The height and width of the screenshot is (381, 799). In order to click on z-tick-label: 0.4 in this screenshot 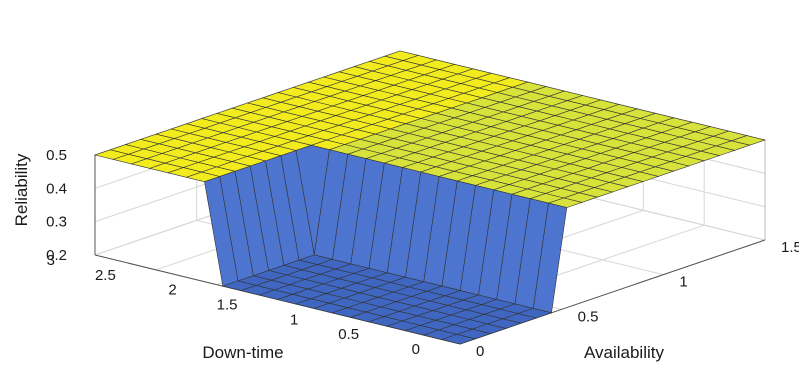, I will do `click(56, 188)`.